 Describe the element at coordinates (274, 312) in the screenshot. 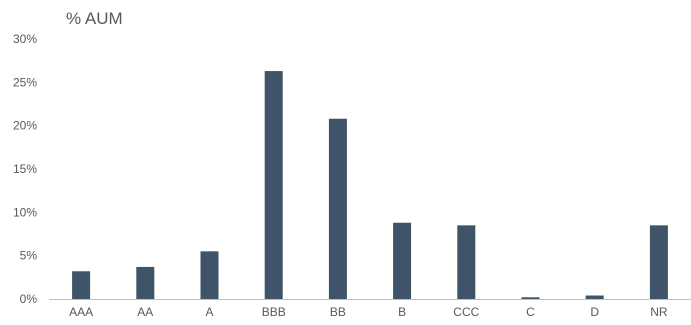

I see `x-tick-label: BBB` at that location.